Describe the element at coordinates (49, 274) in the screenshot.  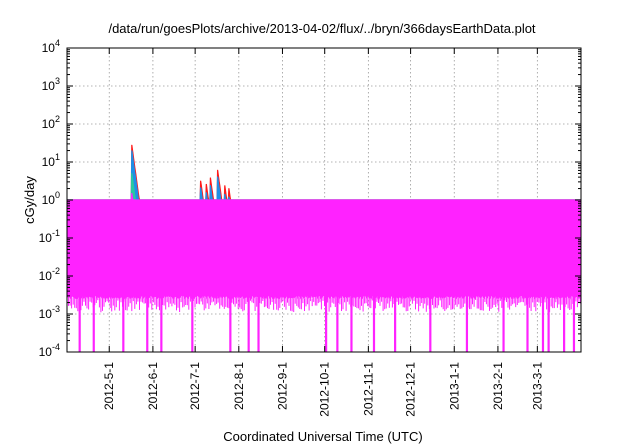
I see `y-tick-label: 10⁻²` at that location.